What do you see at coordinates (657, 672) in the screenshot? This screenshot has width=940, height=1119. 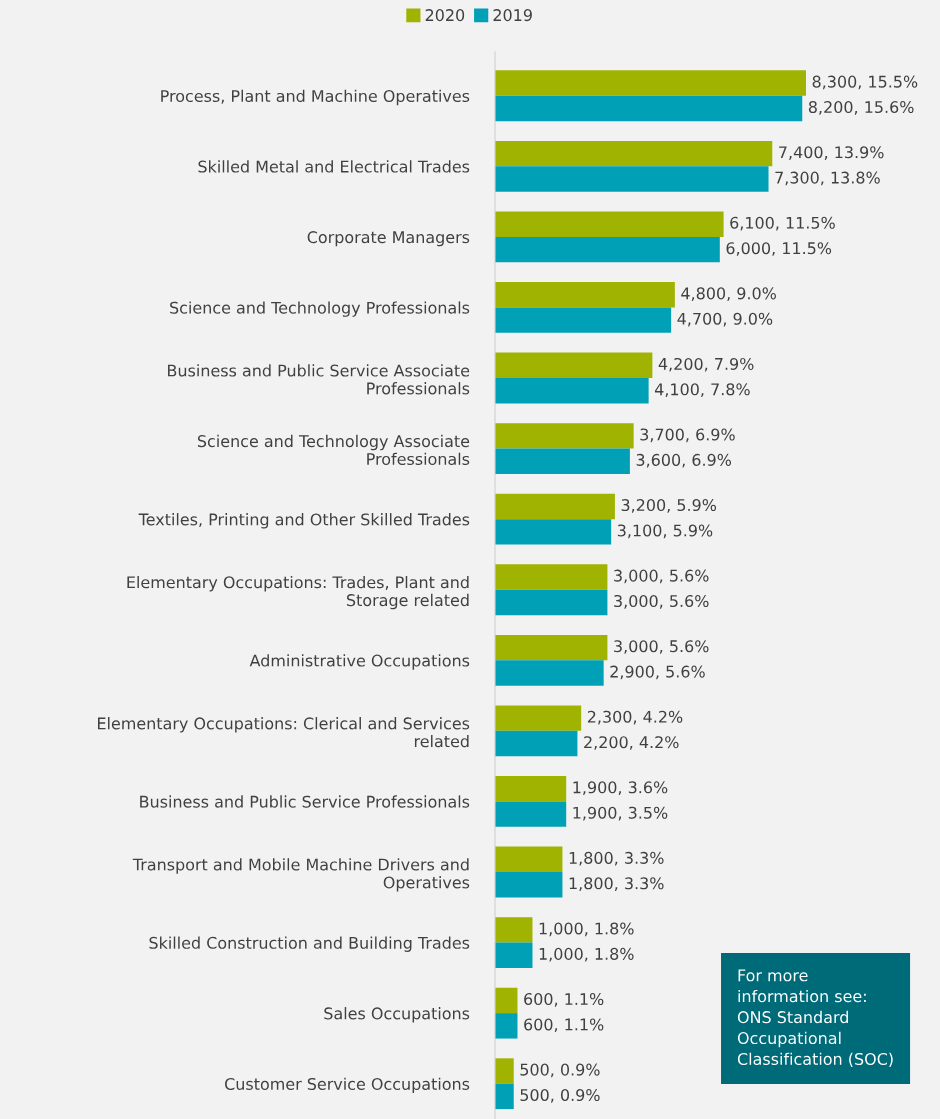 I see `data-label: 2,900, 5.6%` at bounding box center [657, 672].